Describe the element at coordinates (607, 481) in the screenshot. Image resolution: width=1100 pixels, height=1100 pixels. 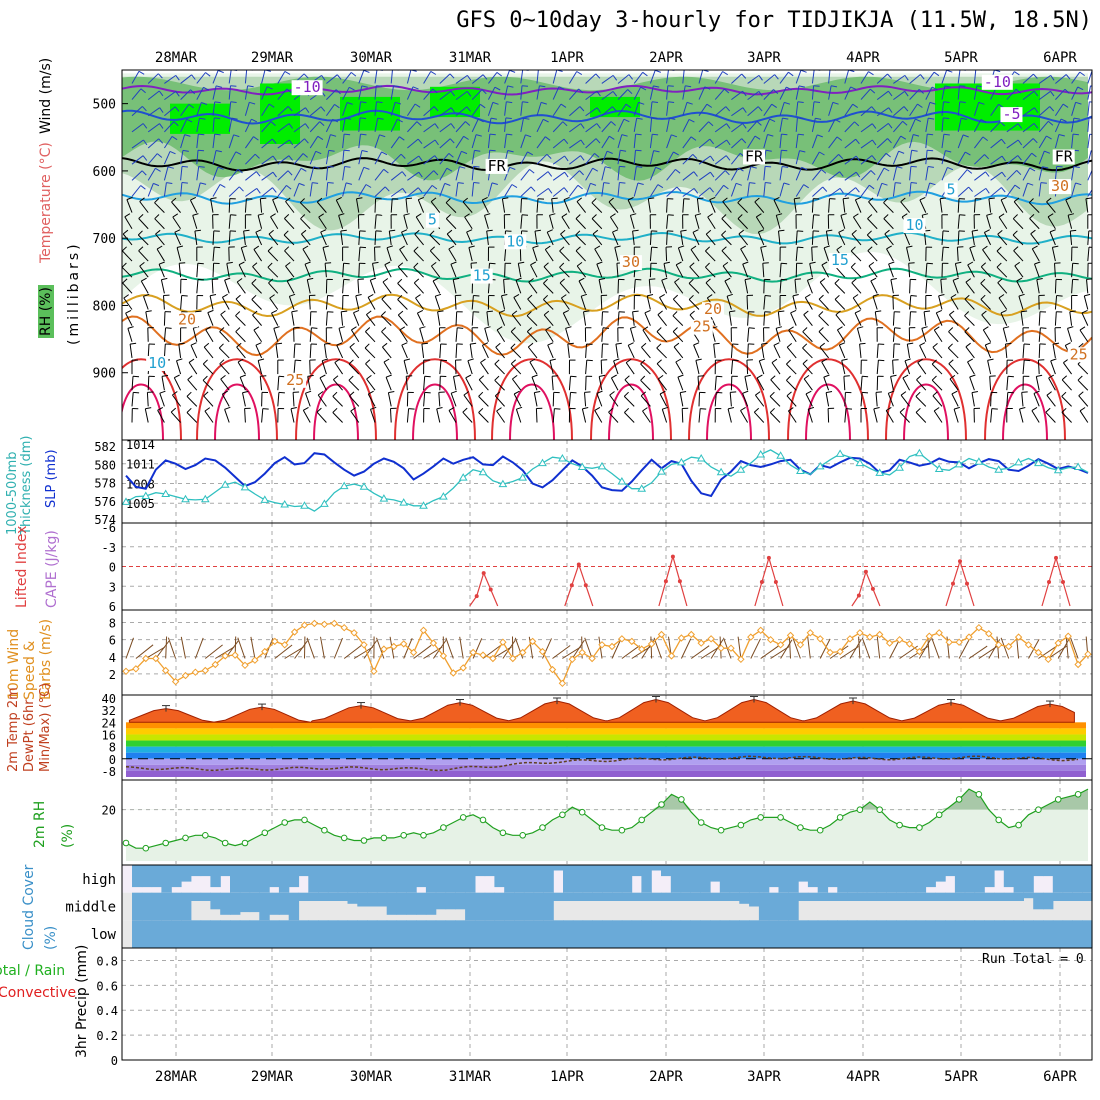
I see `panel-frame-slp` at that location.